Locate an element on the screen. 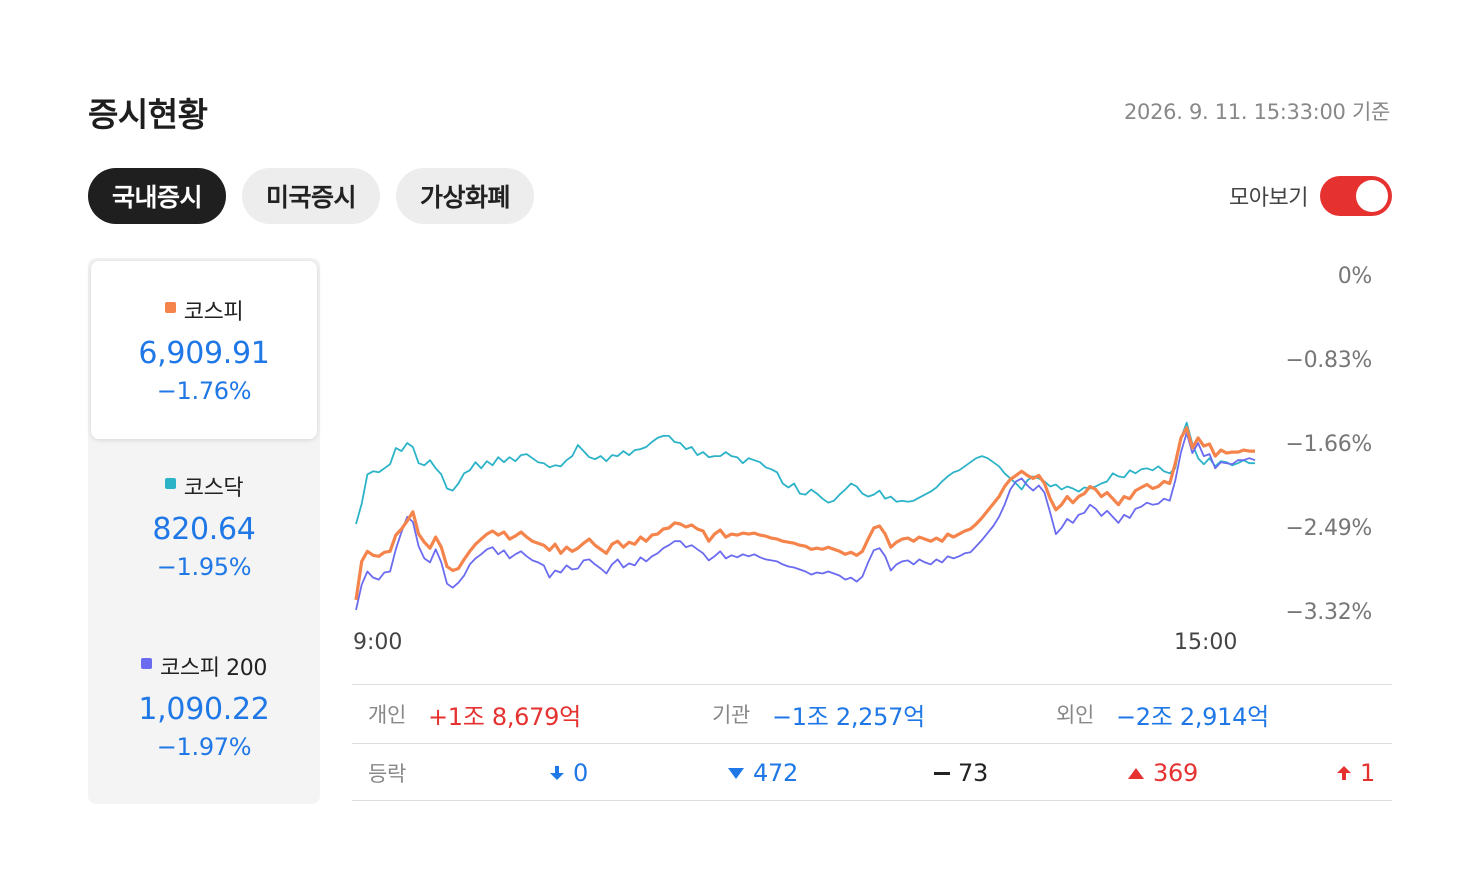 The height and width of the screenshot is (892, 1480). view-all-label: 모아보기 is located at coordinates (1268, 198).